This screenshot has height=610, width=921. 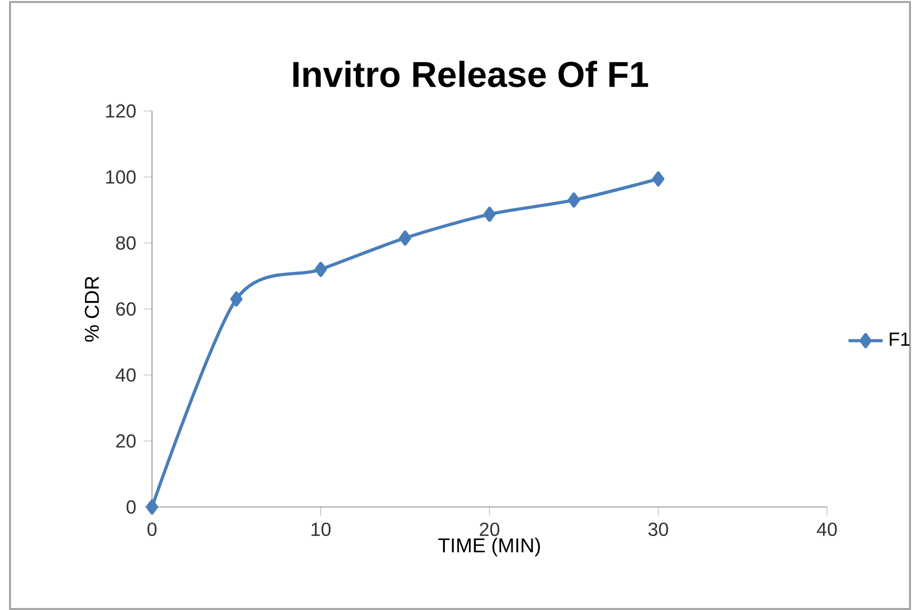 What do you see at coordinates (91, 309) in the screenshot?
I see `y-axis-title: % CDR` at bounding box center [91, 309].